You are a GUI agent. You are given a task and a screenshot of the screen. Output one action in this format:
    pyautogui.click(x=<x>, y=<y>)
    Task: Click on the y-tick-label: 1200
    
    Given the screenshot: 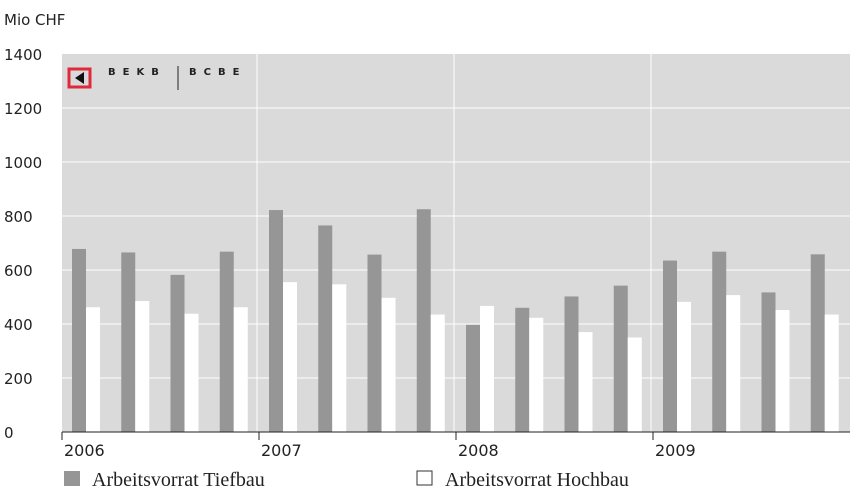 What is the action you would take?
    pyautogui.click(x=23, y=109)
    